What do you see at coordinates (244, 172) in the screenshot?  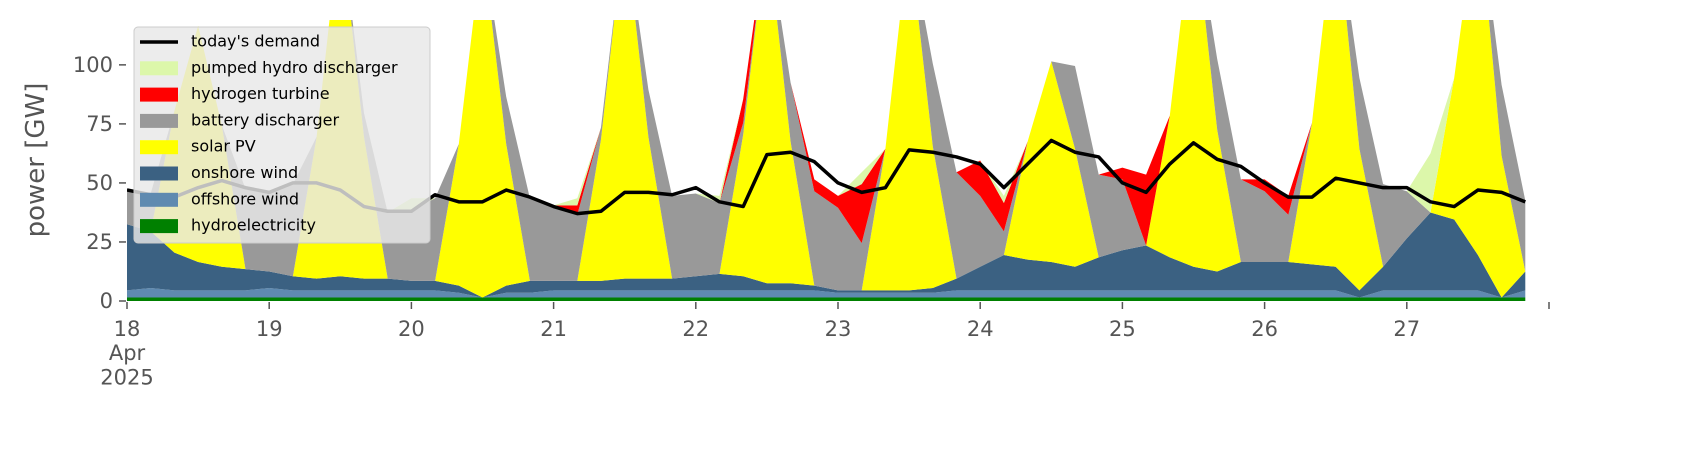 I see `legend-label: onshore wind` at bounding box center [244, 172].